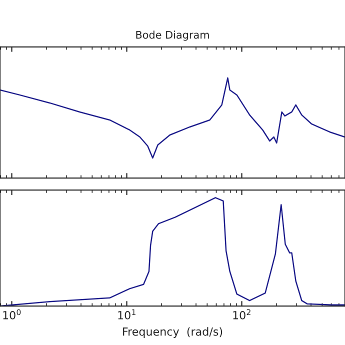 Image resolution: width=345 pixels, height=345 pixels. I want to click on x-tick-label: 10$^{0}$, so click(12, 314).